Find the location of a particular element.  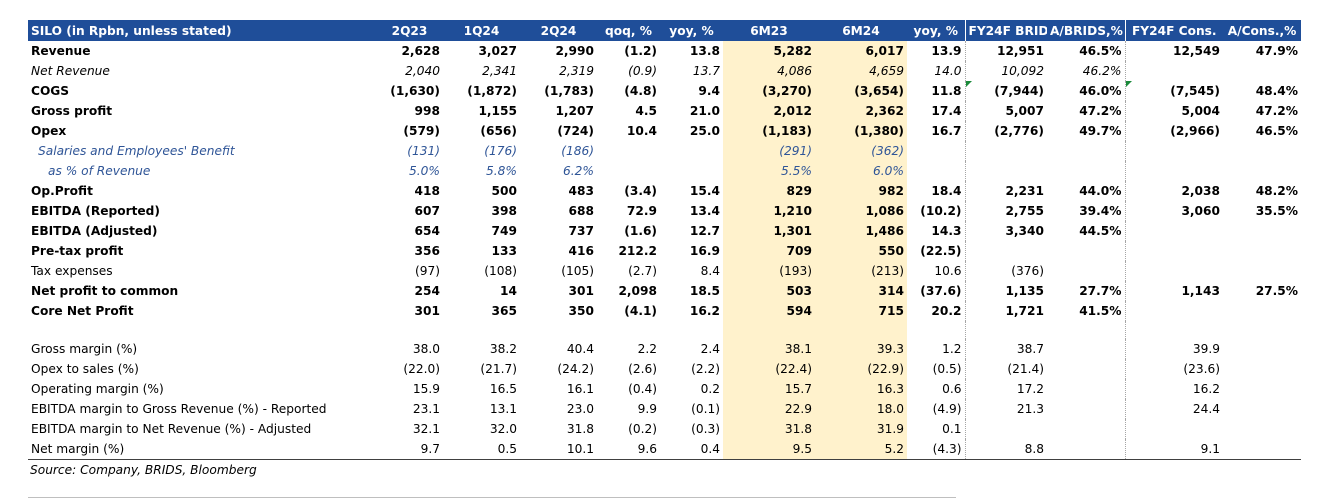

table-cell: 9.5 is located at coordinates (769, 449).